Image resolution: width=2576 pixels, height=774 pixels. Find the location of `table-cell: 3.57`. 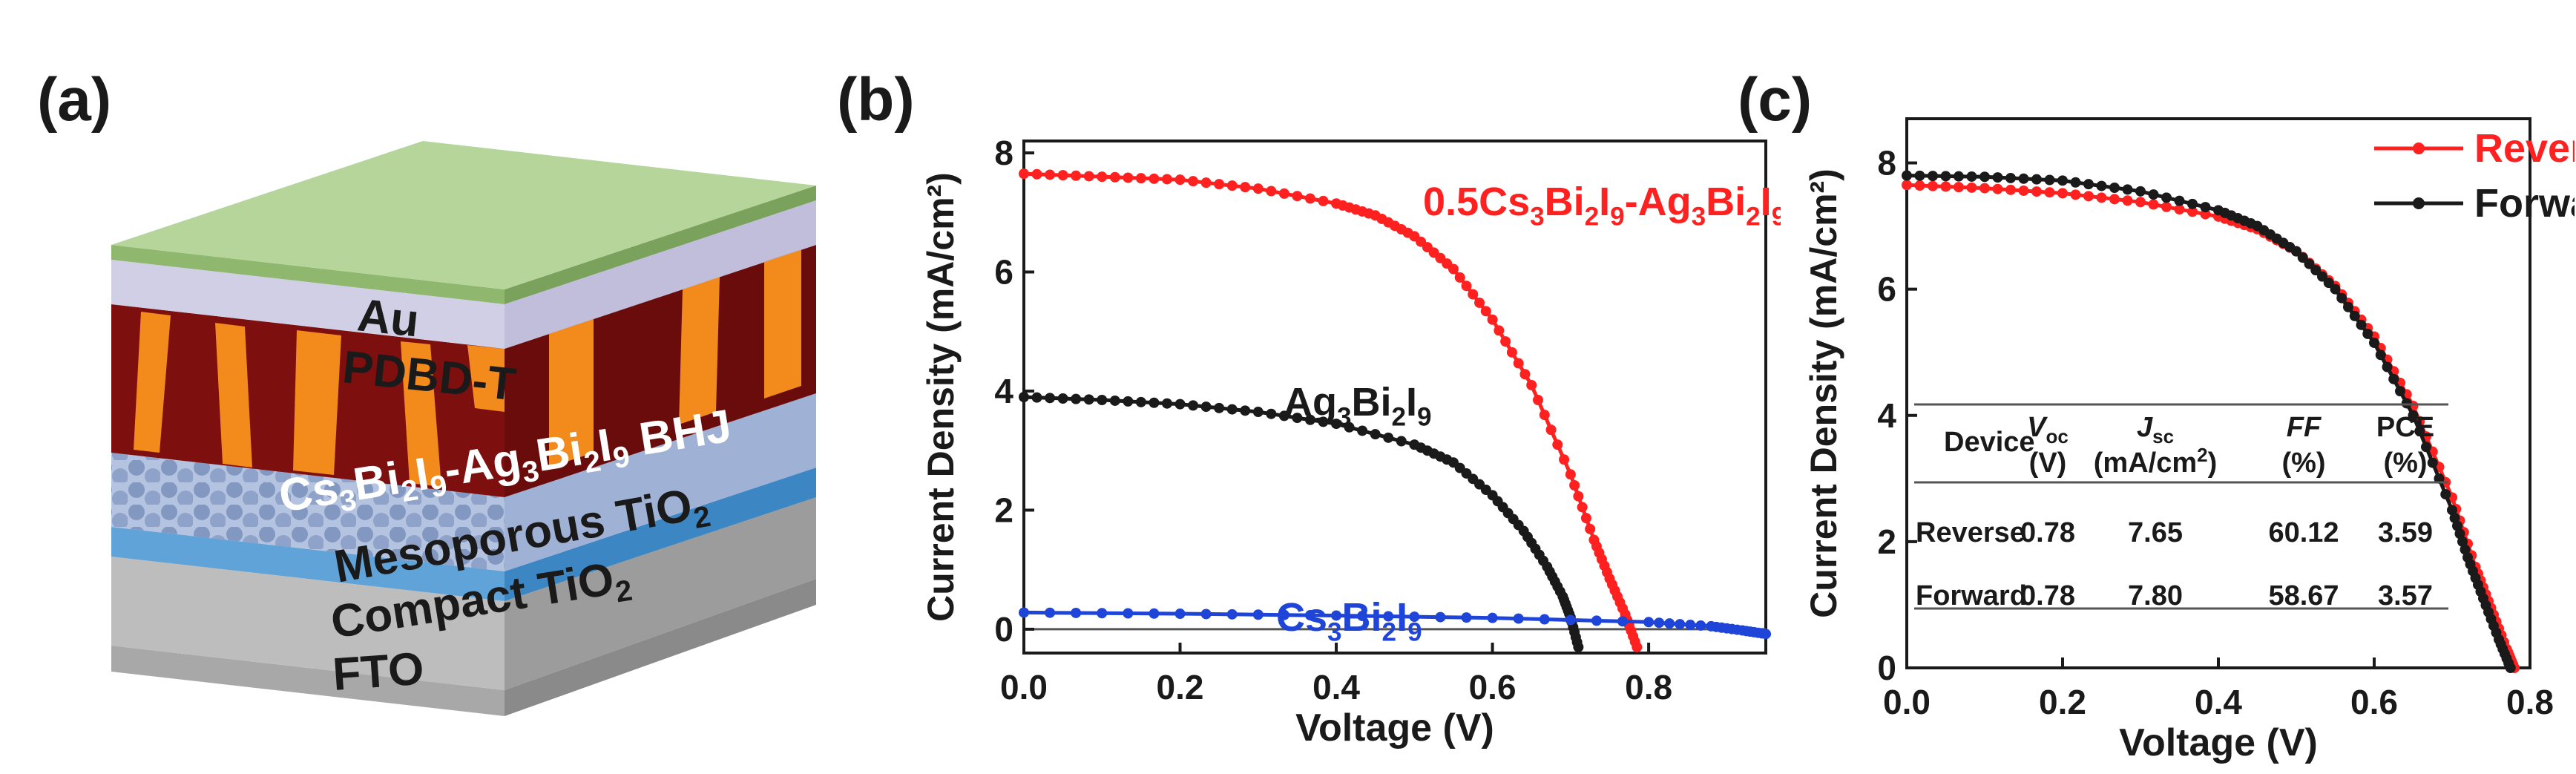

table-cell: 3.57 is located at coordinates (2405, 595).